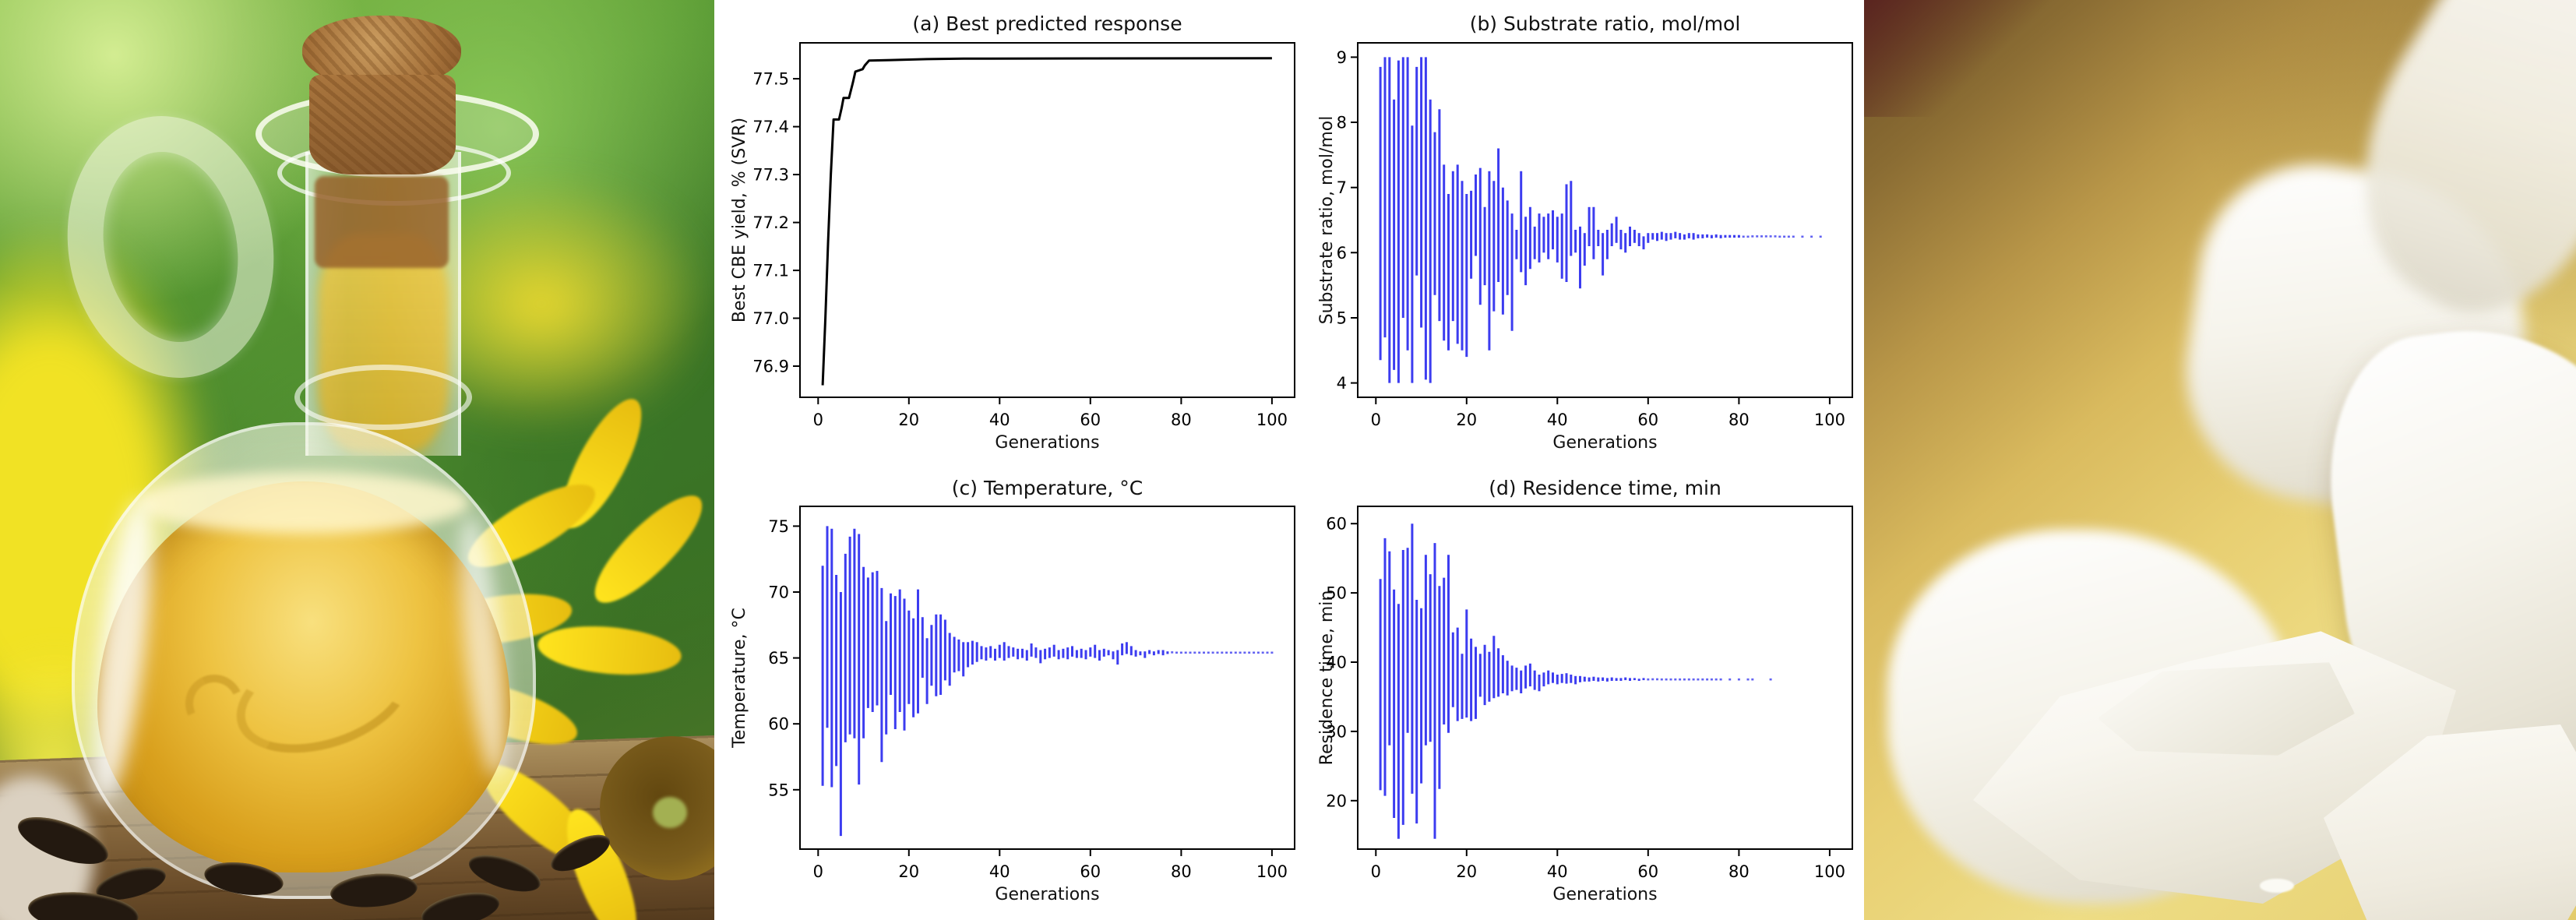  Describe the element at coordinates (1047, 488) in the screenshot. I see `panel-c-title: (c) Temperature, °C` at that location.